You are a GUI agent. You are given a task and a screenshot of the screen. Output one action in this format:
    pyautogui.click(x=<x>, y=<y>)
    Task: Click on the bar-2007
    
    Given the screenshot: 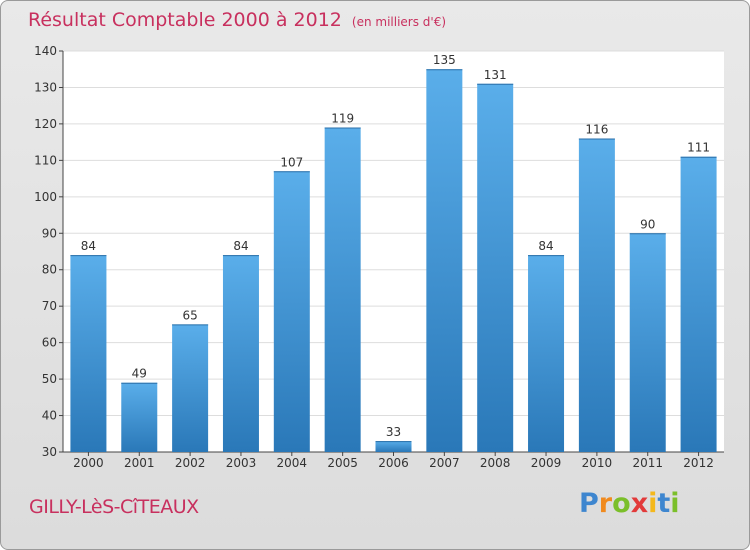 What is the action you would take?
    pyautogui.click(x=444, y=261)
    